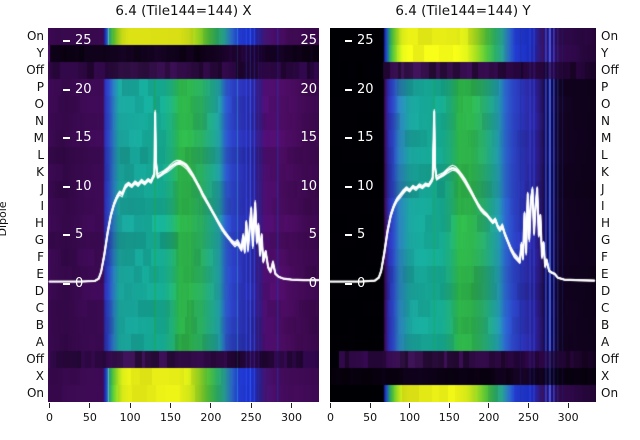 Image resolution: width=640 pixels, height=440 pixels. What do you see at coordinates (79, 234) in the screenshot?
I see `overlay-tick-label-p0-5: 5` at bounding box center [79, 234].